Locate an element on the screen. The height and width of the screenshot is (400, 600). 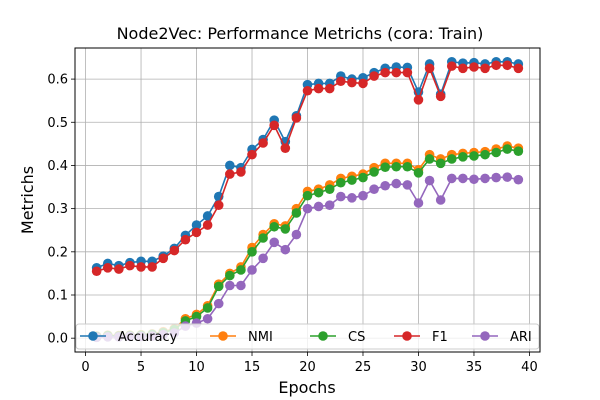
legend-marker-cs is located at coordinates (323, 336).